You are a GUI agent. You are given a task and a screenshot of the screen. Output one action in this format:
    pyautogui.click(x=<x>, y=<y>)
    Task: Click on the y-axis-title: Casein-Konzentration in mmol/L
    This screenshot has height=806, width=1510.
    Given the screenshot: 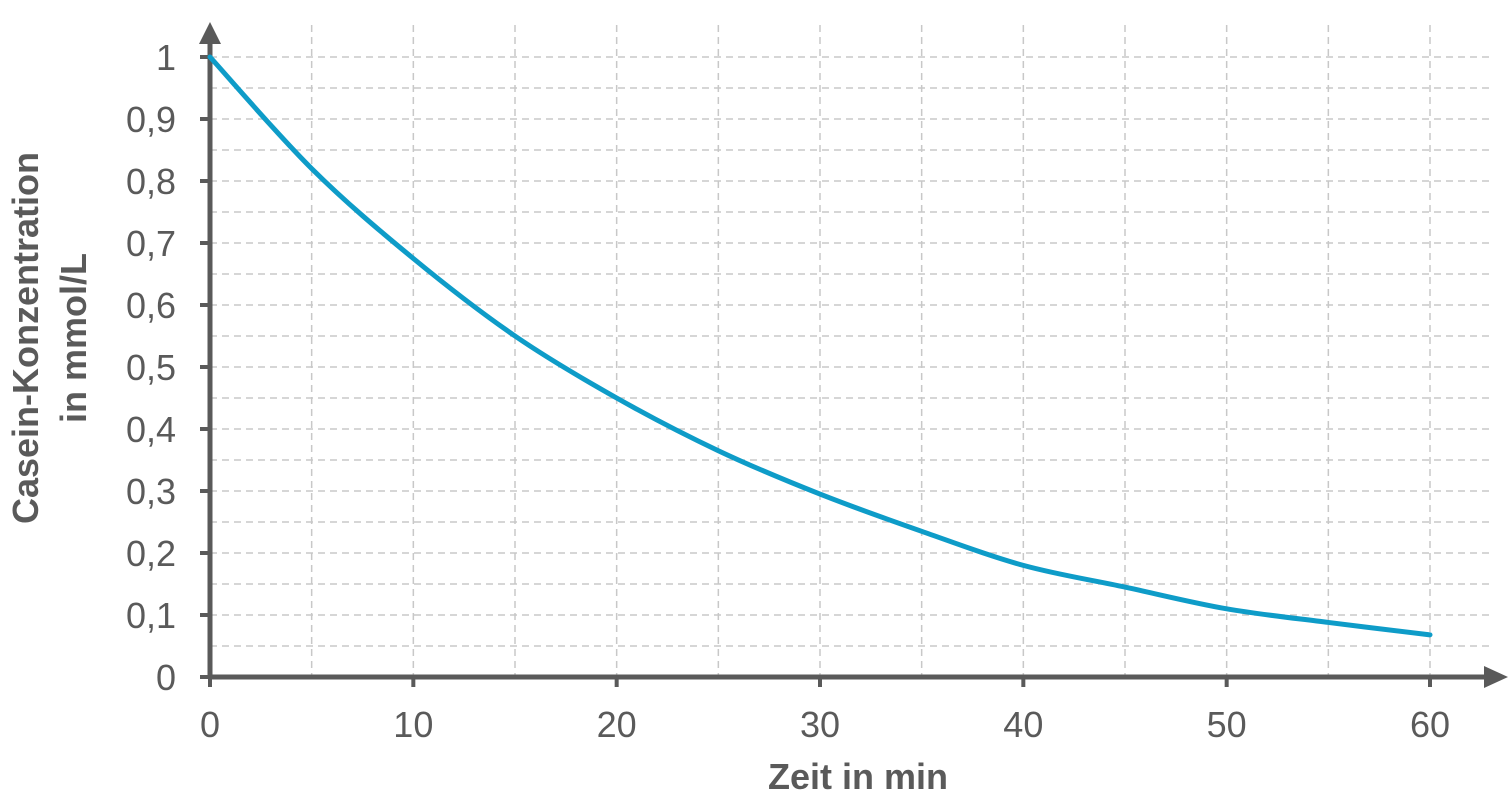 What is the action you would take?
    pyautogui.click(x=49, y=338)
    